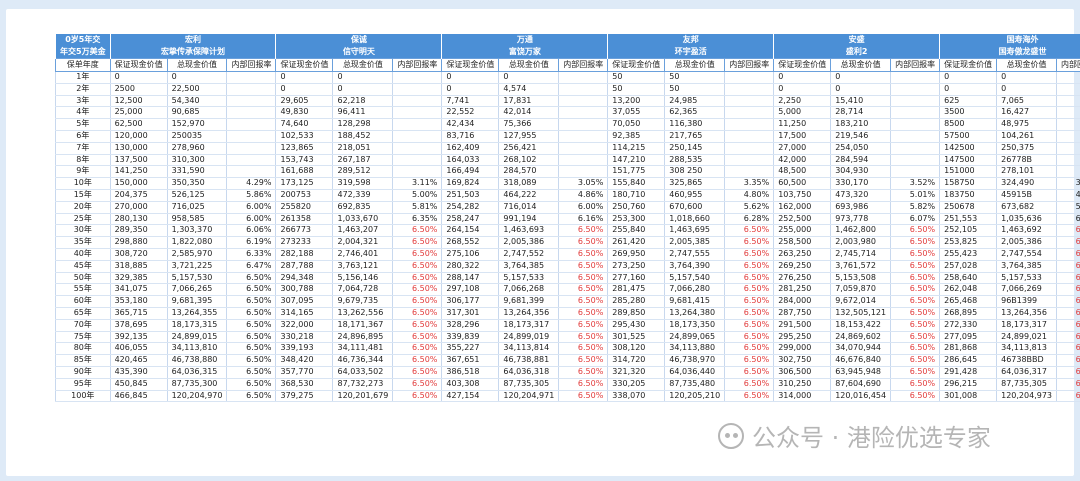 The height and width of the screenshot is (481, 1080). Describe the element at coordinates (1027, 254) in the screenshot. I see `value-cell: 2,747,554` at that location.